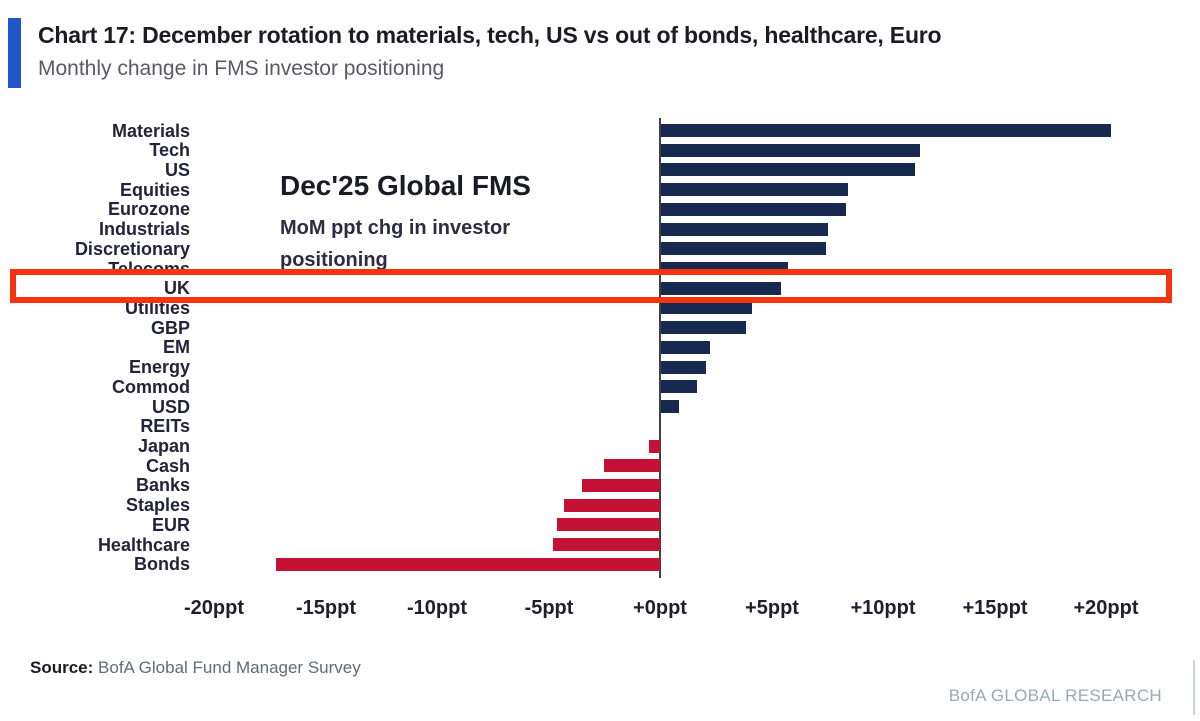 This screenshot has height=721, width=1200. I want to click on category-label-equities: Equities, so click(154, 190).